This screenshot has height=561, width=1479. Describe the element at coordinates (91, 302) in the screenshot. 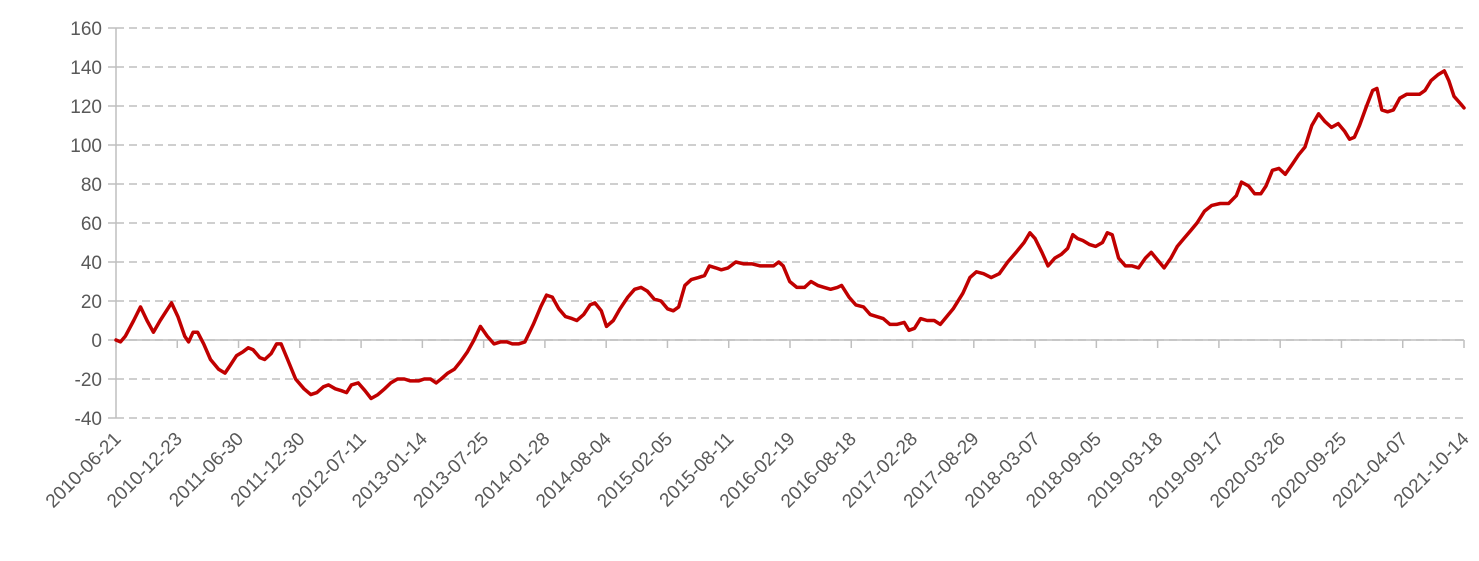

I see `y-tick-label-3: 20` at that location.